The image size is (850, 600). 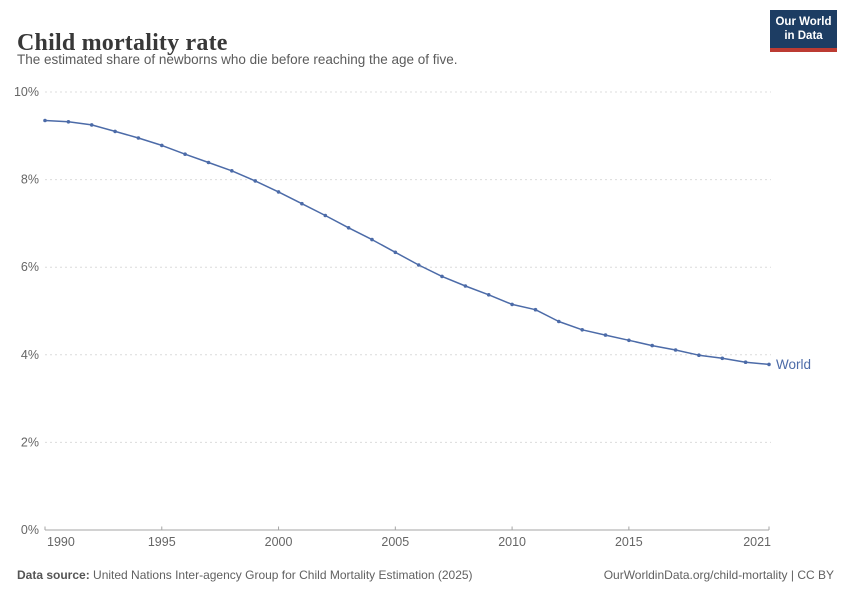 What do you see at coordinates (91, 125) in the screenshot?
I see `data-point-1992` at bounding box center [91, 125].